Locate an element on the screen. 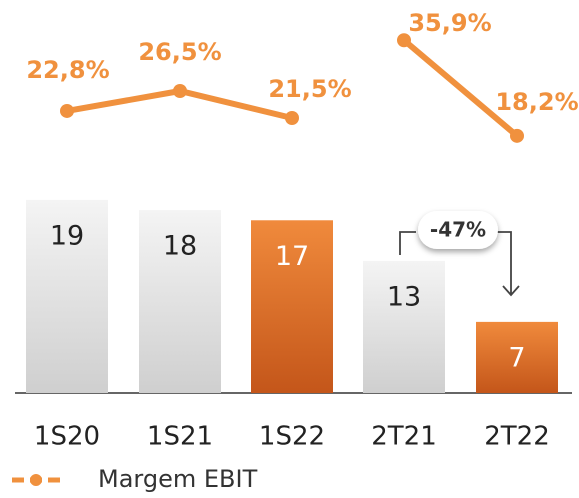 The image size is (579, 498). margin-label: 21,5% is located at coordinates (309, 89).